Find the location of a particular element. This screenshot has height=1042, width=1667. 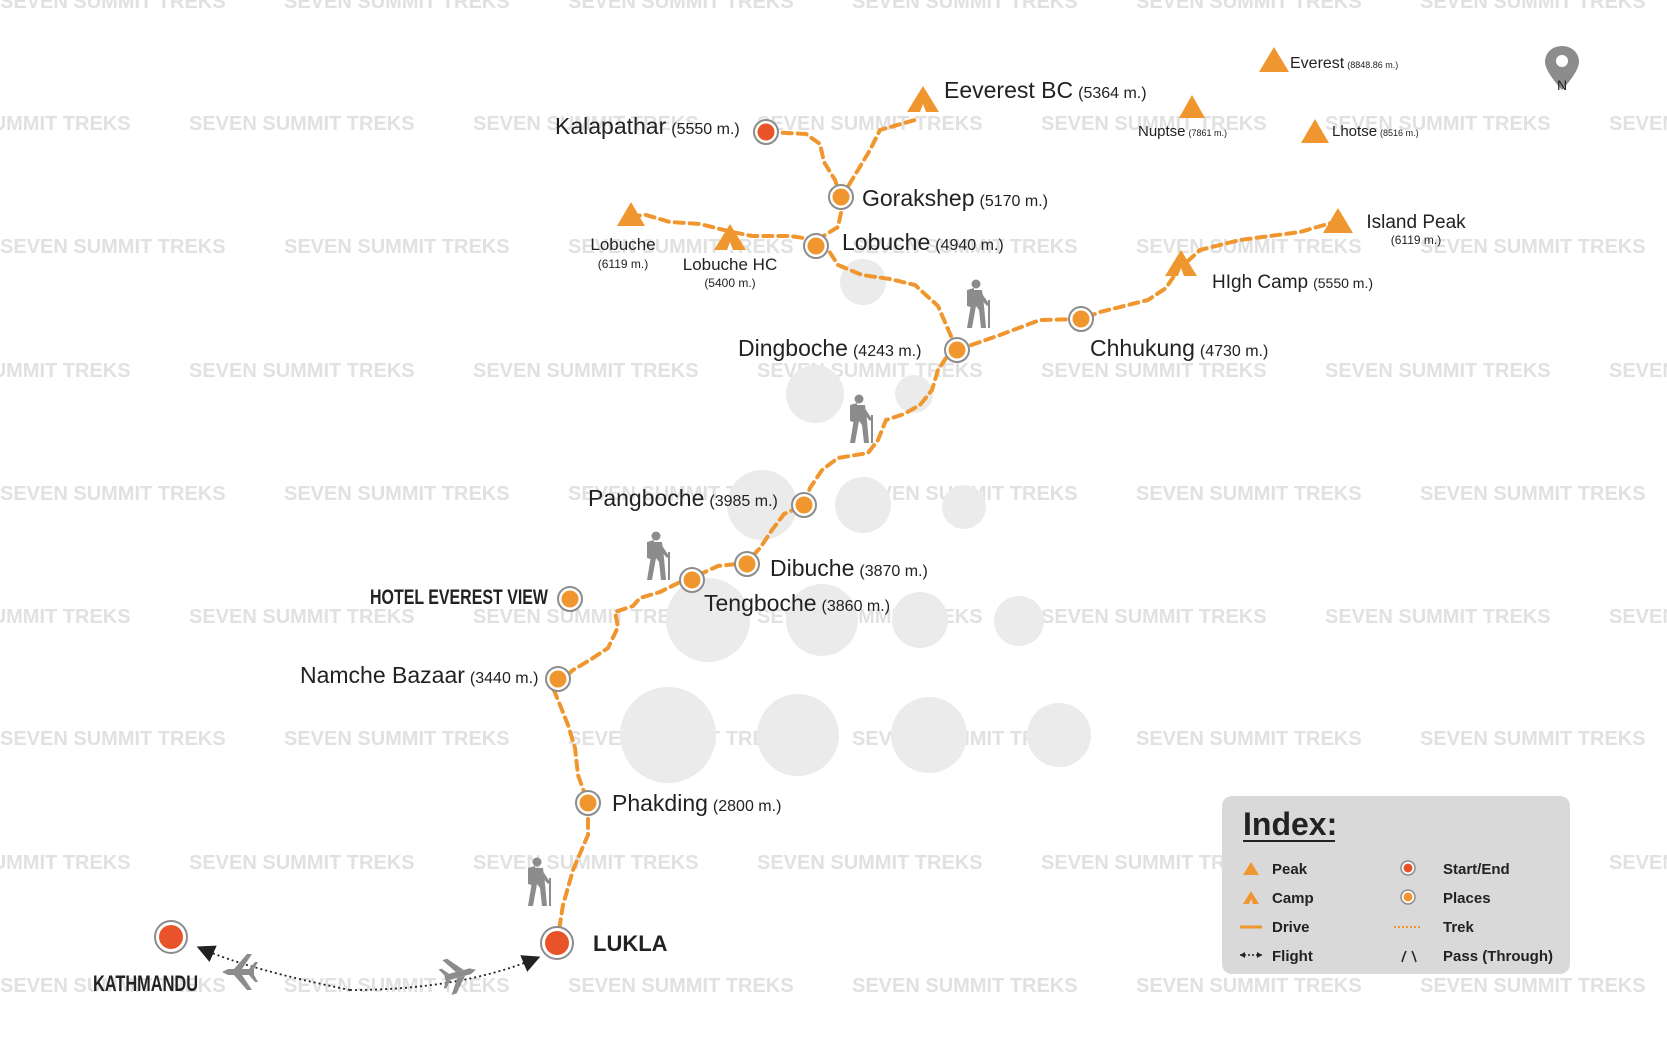

svg-text:Lobuche(4940 m.): Lobuche (4940 m.) is located at coordinates (923, 242).